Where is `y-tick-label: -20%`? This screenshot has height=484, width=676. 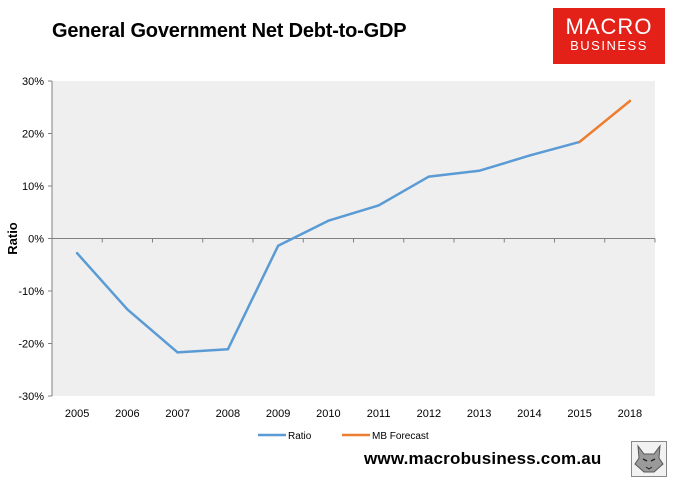
y-tick-label: -20% is located at coordinates (31, 345).